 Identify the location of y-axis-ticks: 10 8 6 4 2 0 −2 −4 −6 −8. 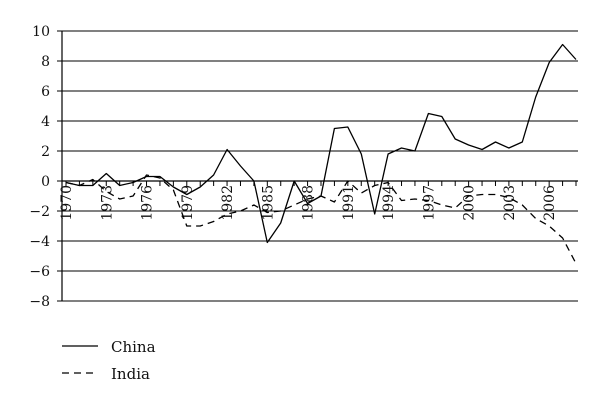
(45, 167).